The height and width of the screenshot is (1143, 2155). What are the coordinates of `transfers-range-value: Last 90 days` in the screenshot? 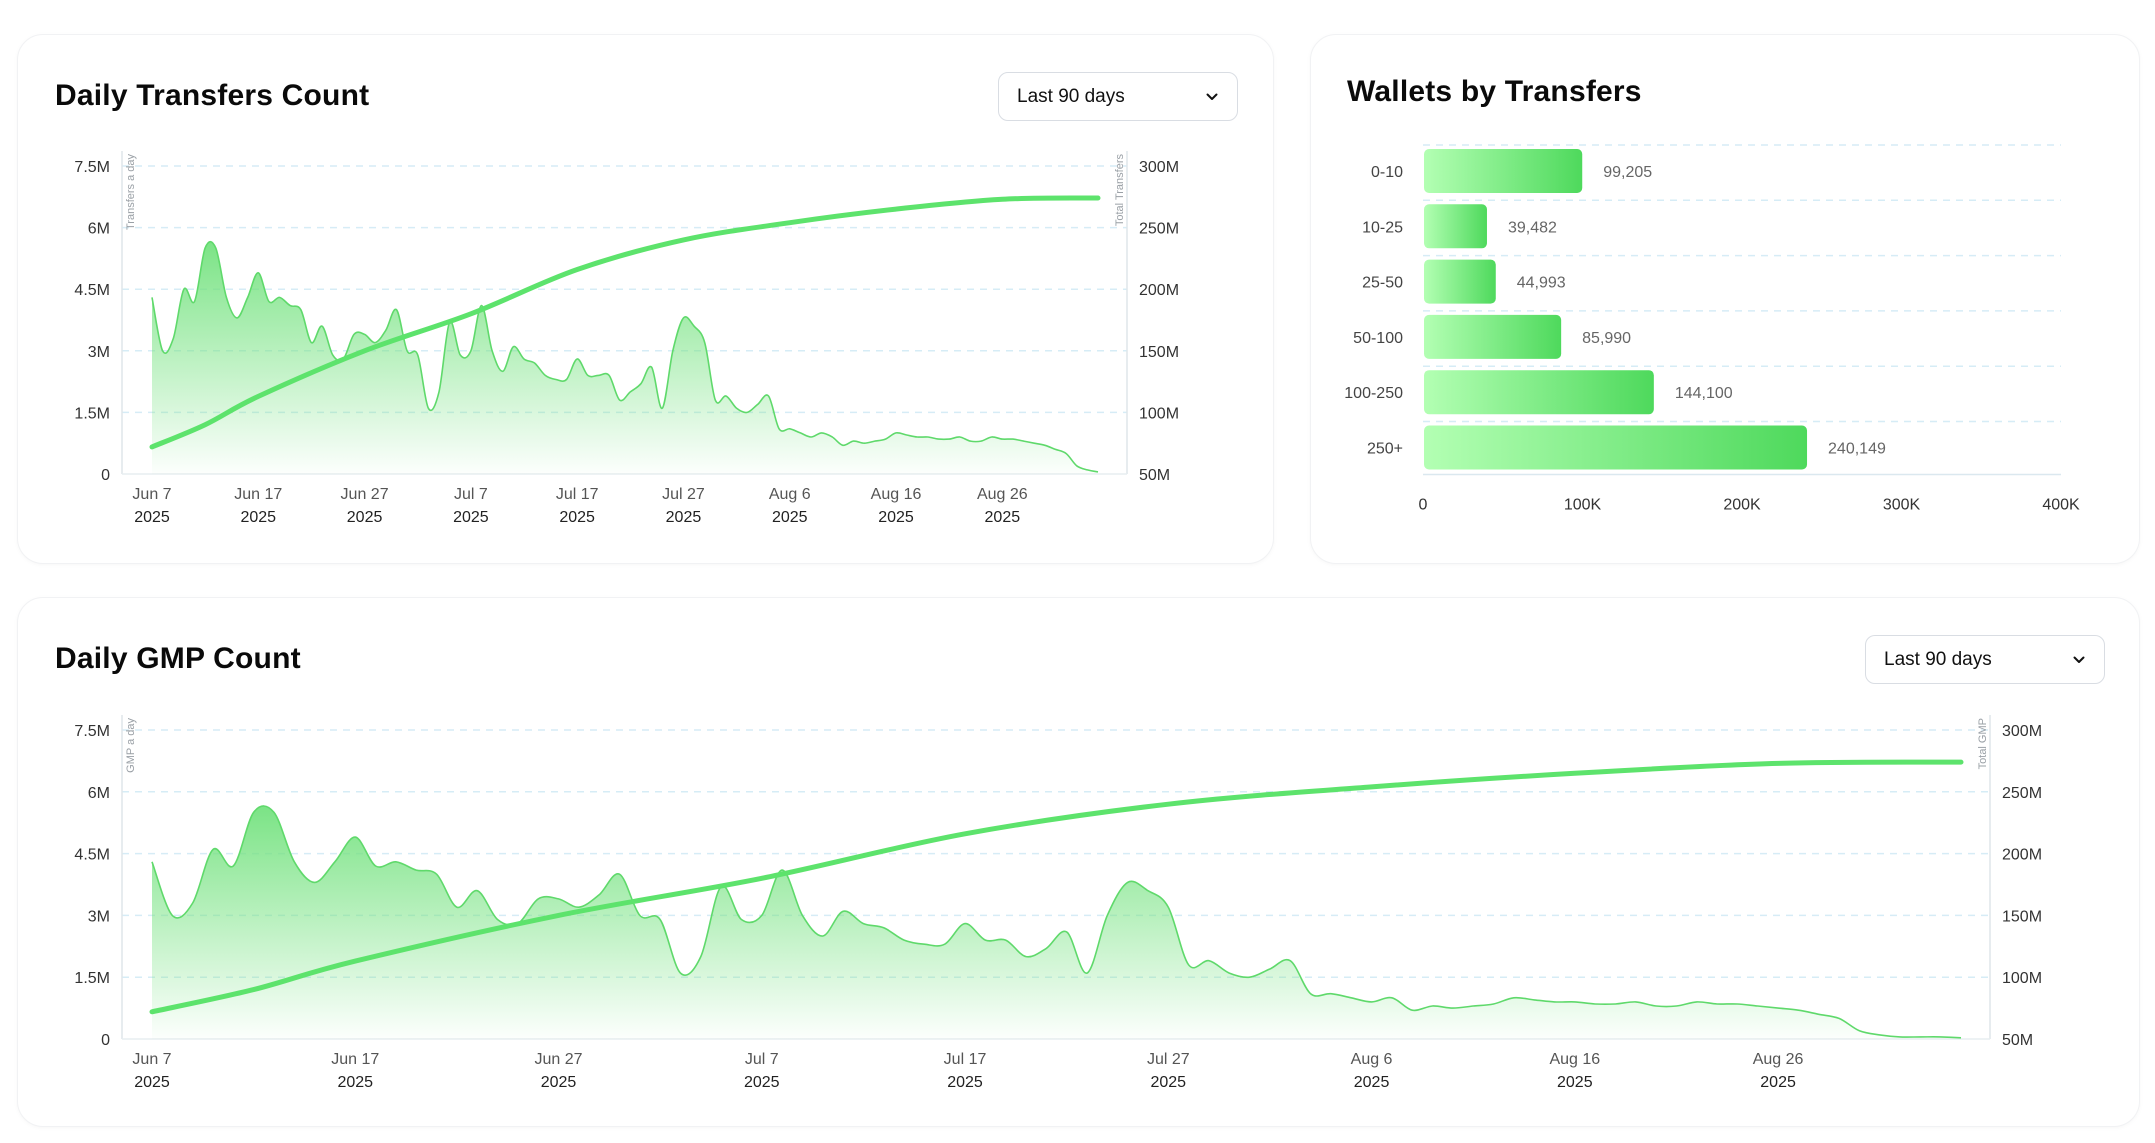 It's located at (1071, 96).